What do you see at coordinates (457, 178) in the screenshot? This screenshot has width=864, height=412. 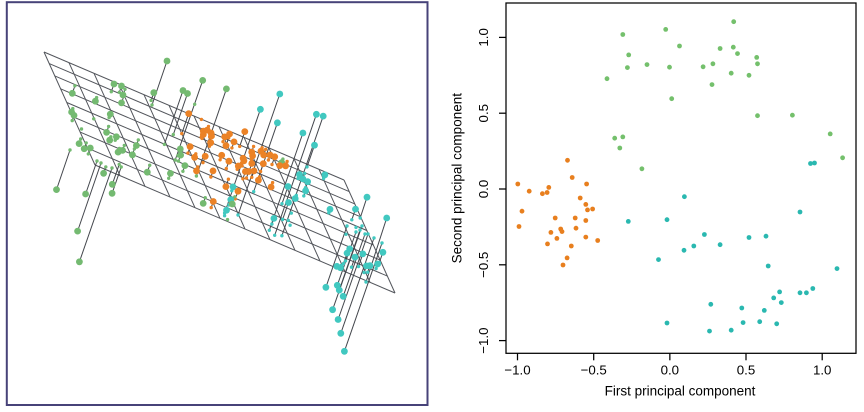 I see `svg-text: Second principal component` at bounding box center [457, 178].